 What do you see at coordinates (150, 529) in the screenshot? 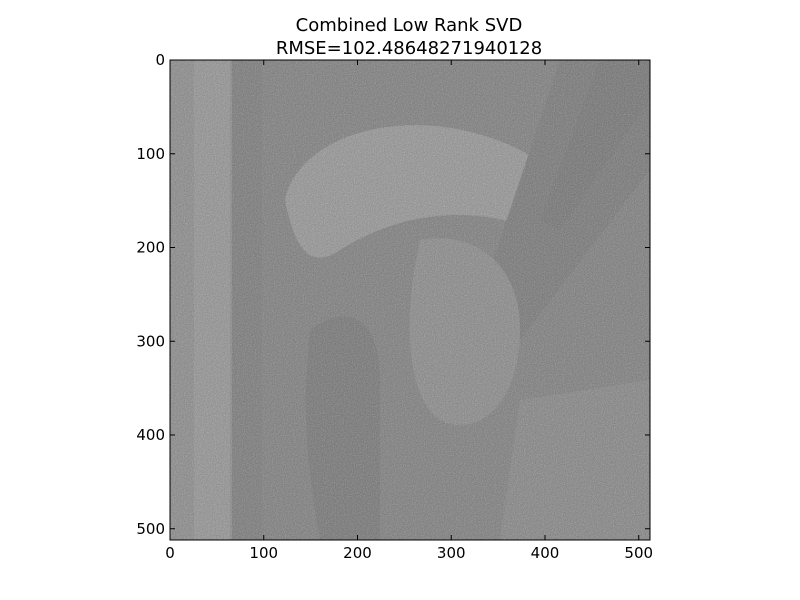
I see `y-tick-label: 500` at bounding box center [150, 529].